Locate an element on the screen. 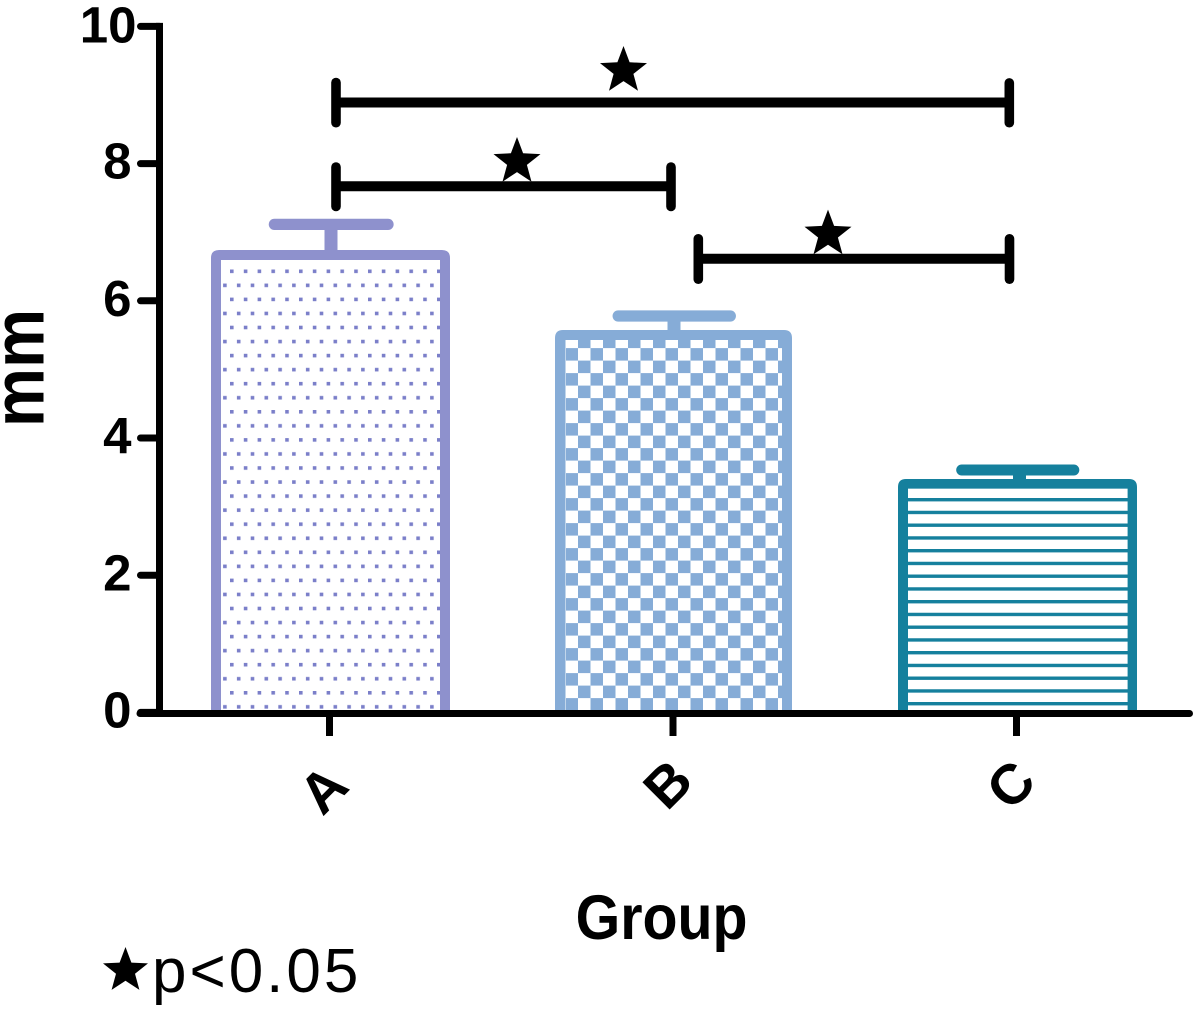 The width and height of the screenshot is (1200, 1014). svg-text: 6 is located at coordinates (117, 298).